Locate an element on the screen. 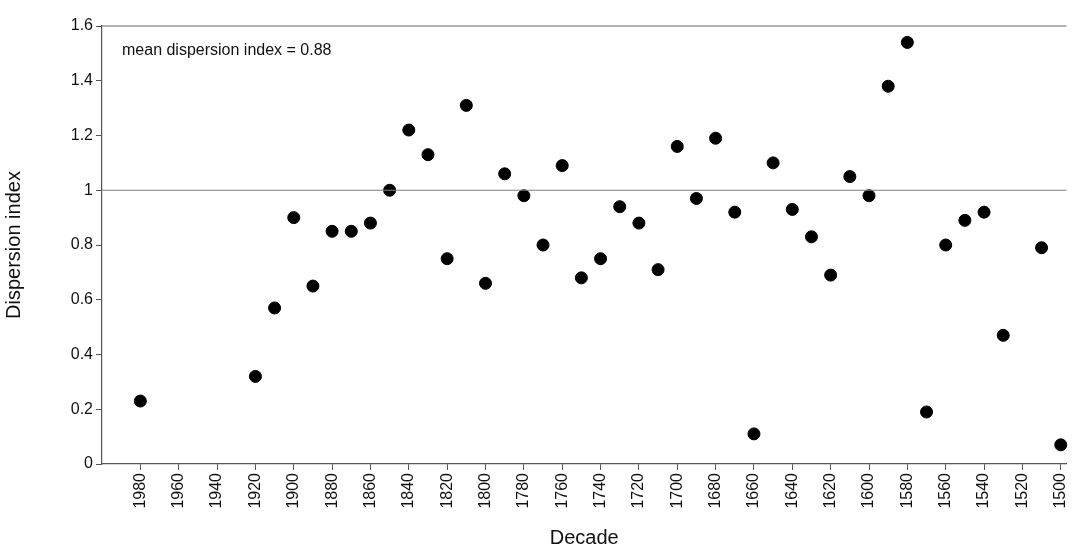 This screenshot has height=554, width=1083. x-tick-label: 1940 is located at coordinates (216, 490).